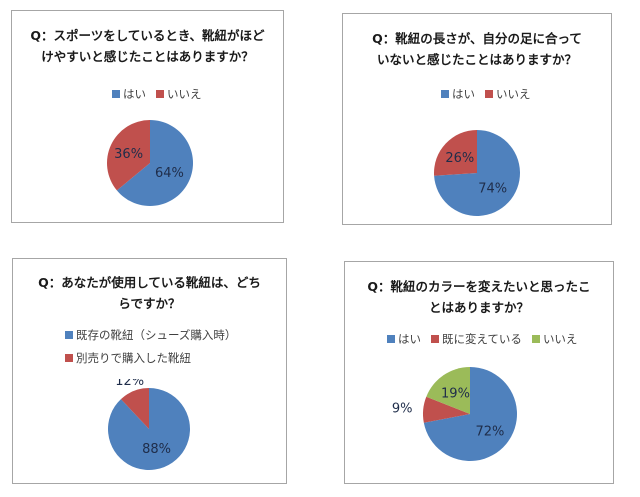 The image size is (640, 497). I want to click on pie-data-label: 9%, so click(402, 409).